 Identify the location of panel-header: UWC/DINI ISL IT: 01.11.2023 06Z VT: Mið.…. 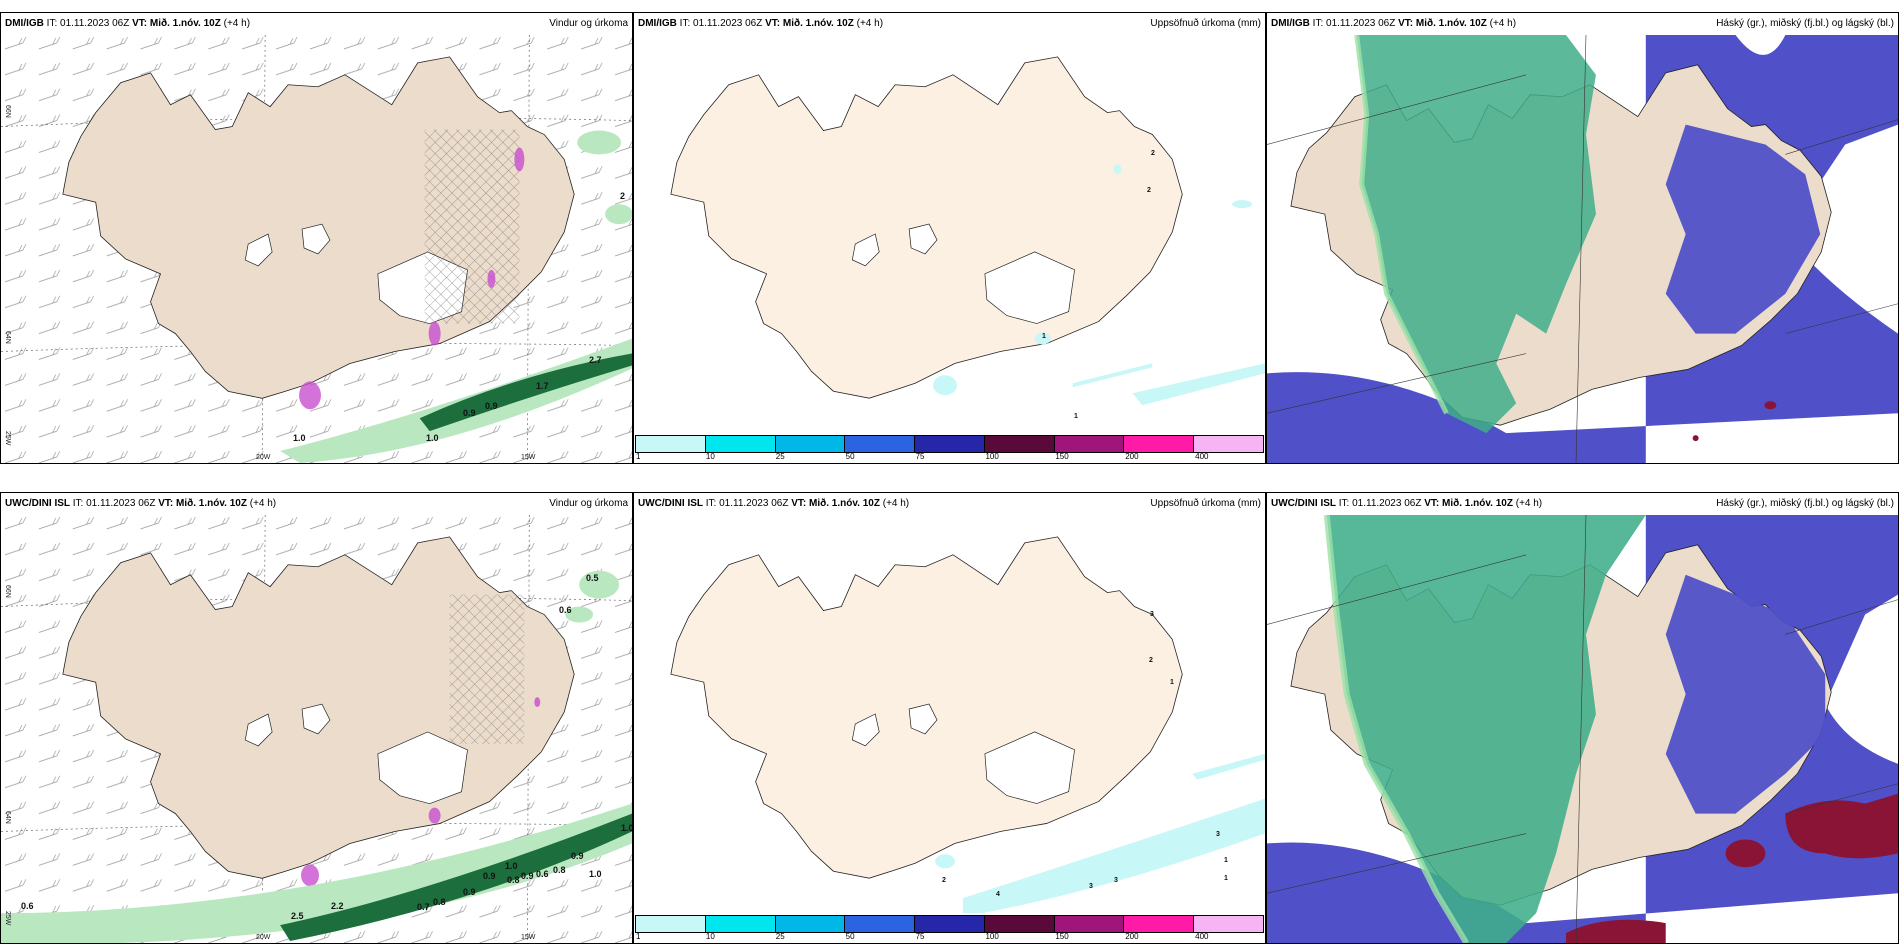
(1582, 504).